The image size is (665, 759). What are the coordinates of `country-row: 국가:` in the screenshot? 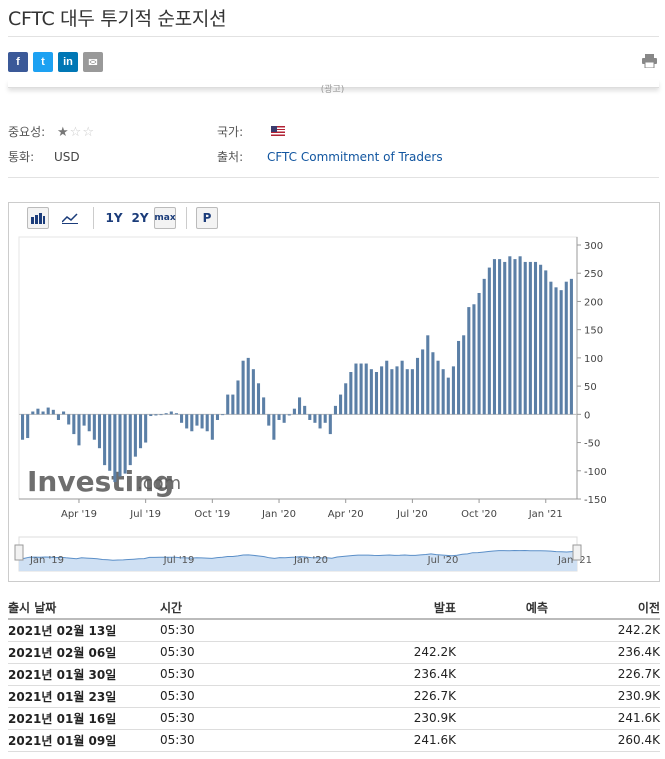 It's located at (251, 131).